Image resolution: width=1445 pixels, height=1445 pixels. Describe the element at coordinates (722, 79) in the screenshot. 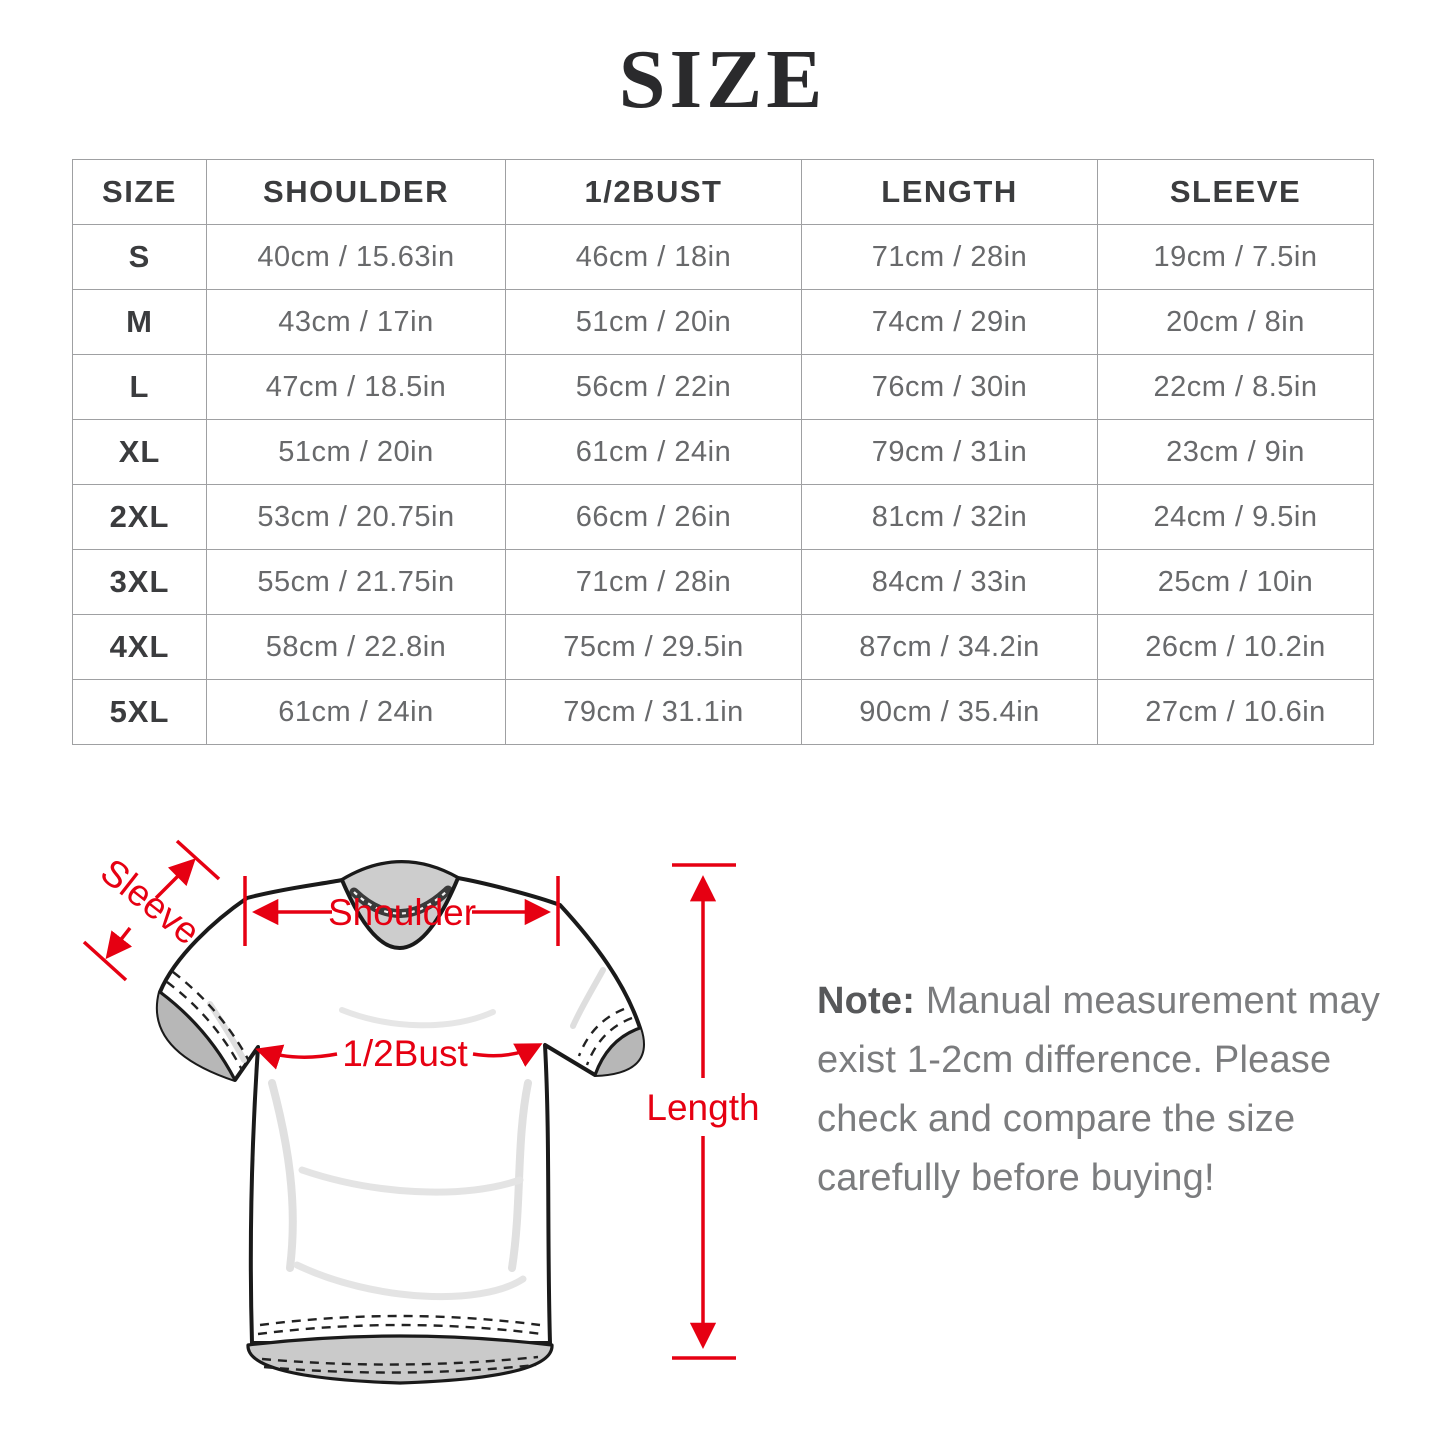

I see `page-title: SIZE` at that location.